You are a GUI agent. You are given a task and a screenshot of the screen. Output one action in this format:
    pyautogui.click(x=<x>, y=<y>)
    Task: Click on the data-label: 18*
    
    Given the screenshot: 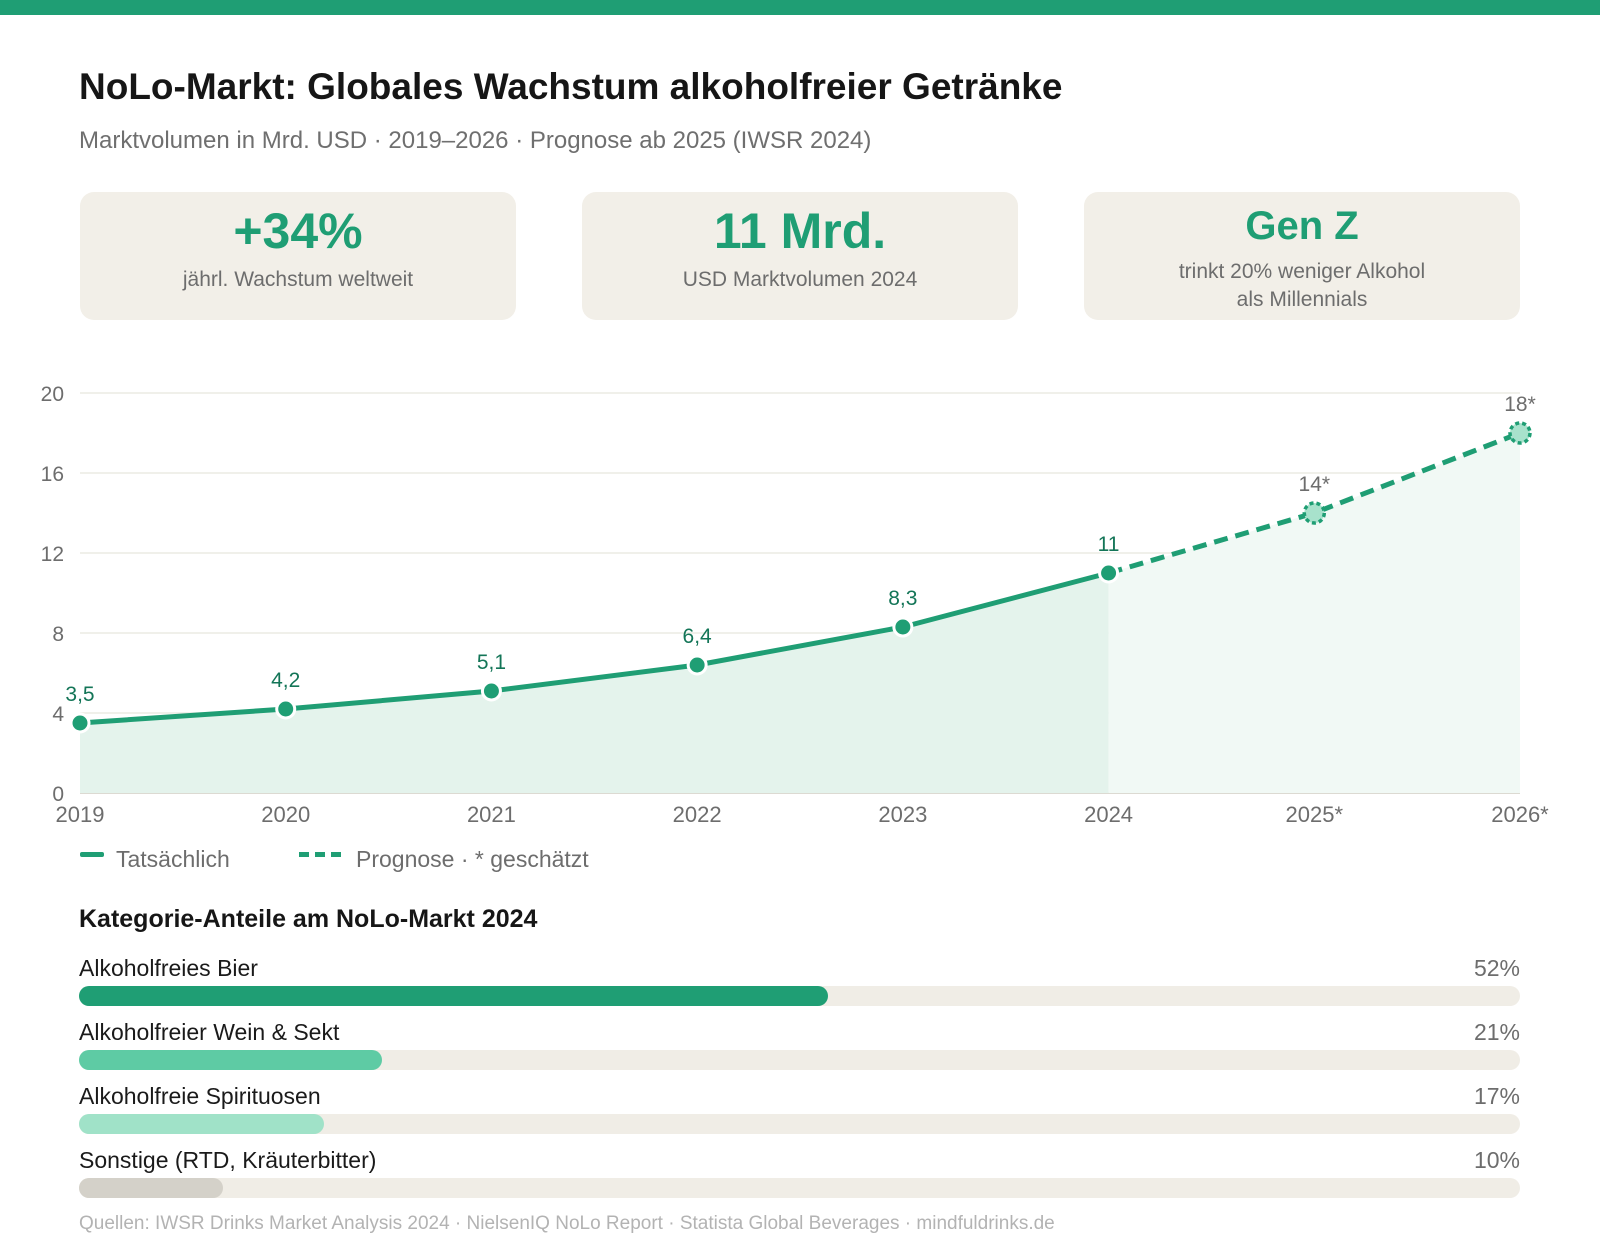 What is the action you would take?
    pyautogui.click(x=1520, y=404)
    